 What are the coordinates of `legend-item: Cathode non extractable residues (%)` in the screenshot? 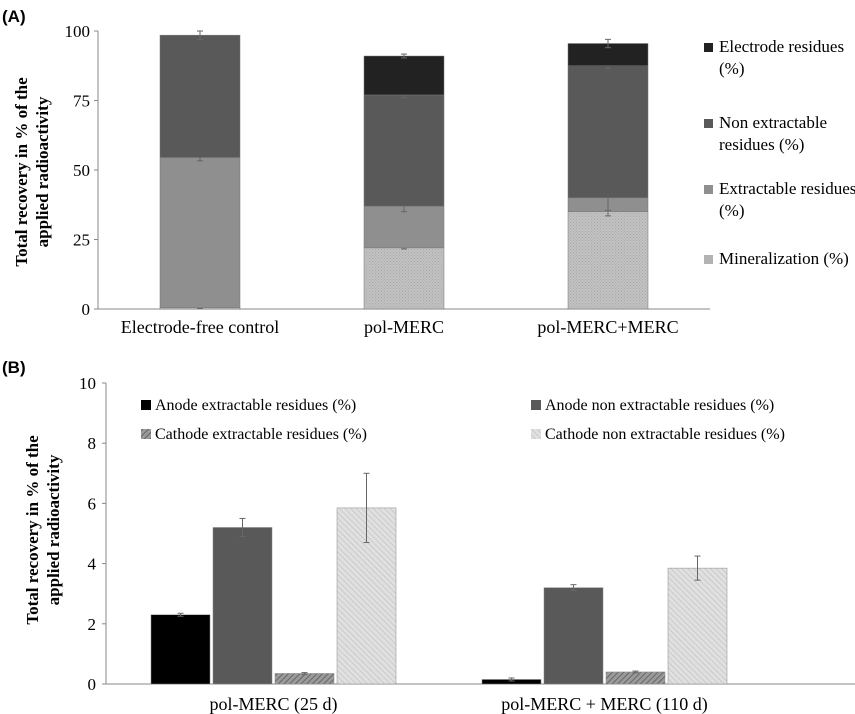 It's located at (658, 434).